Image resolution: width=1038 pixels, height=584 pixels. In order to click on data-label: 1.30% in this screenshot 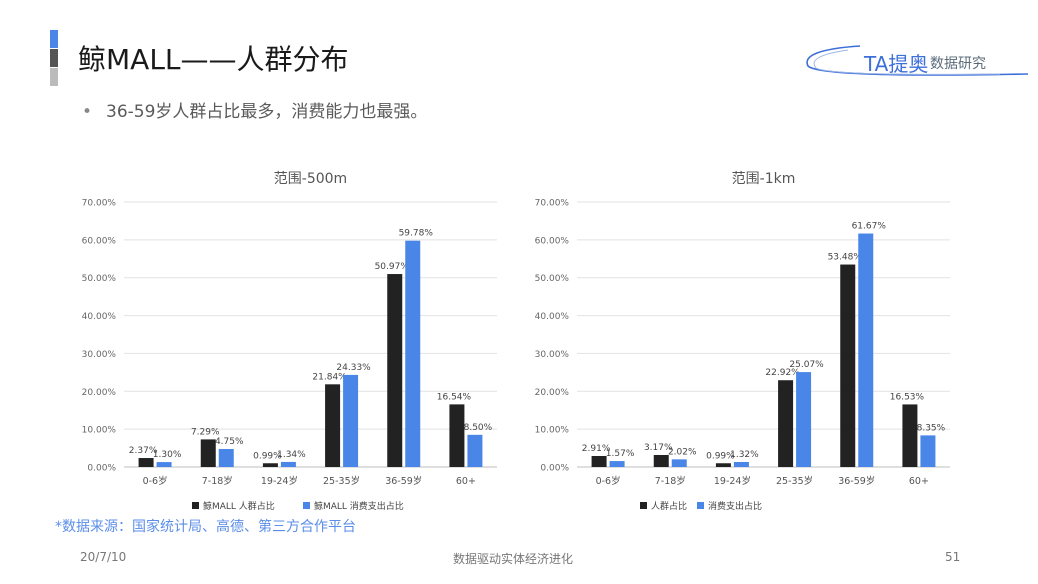, I will do `click(167, 455)`.